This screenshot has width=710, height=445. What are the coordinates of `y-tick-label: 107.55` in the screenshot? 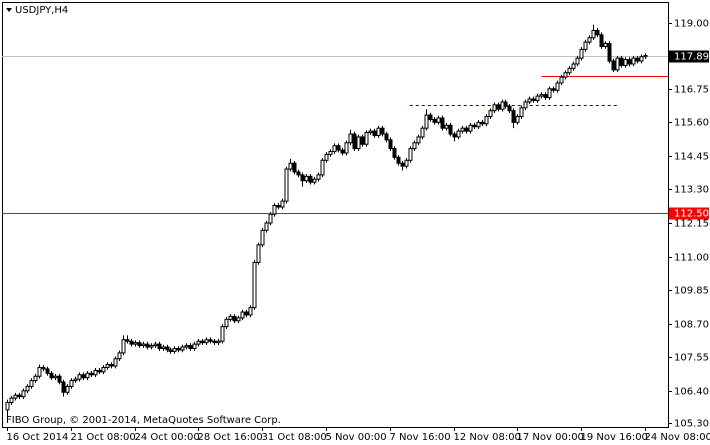 It's located at (691, 358).